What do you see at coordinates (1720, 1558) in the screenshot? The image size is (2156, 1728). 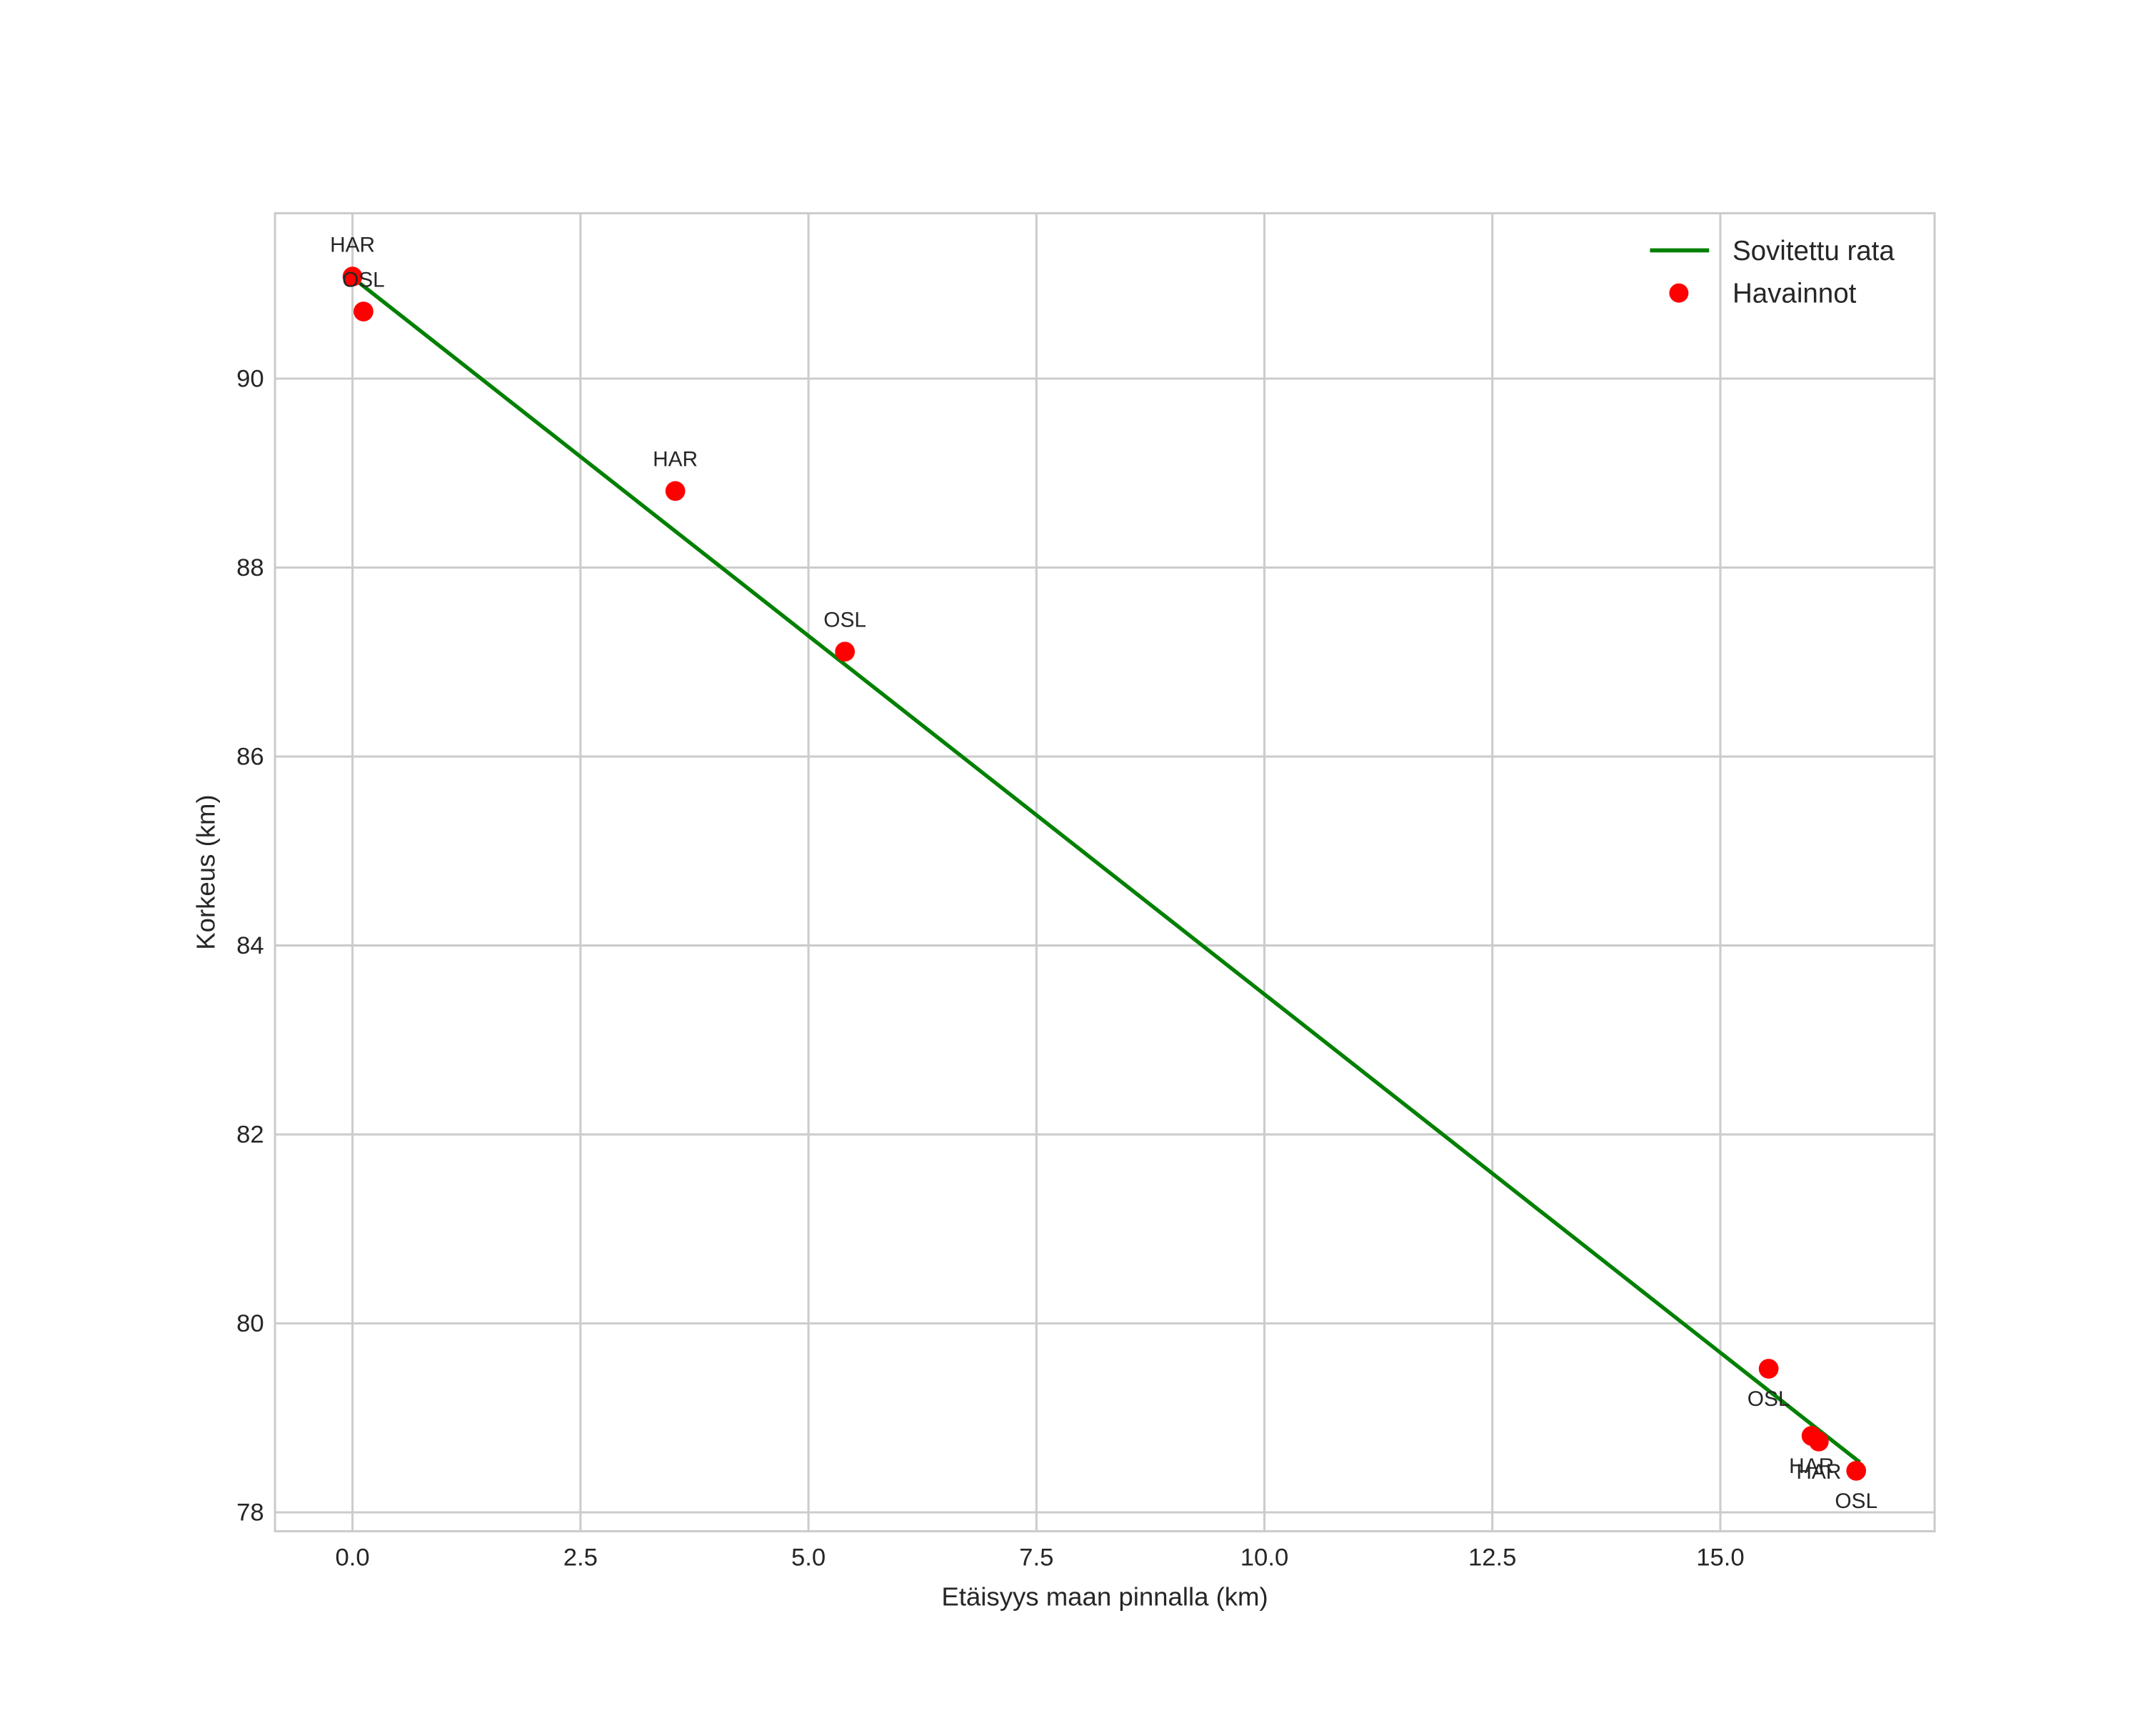 I see `x-tick-label: 15.0` at bounding box center [1720, 1558].